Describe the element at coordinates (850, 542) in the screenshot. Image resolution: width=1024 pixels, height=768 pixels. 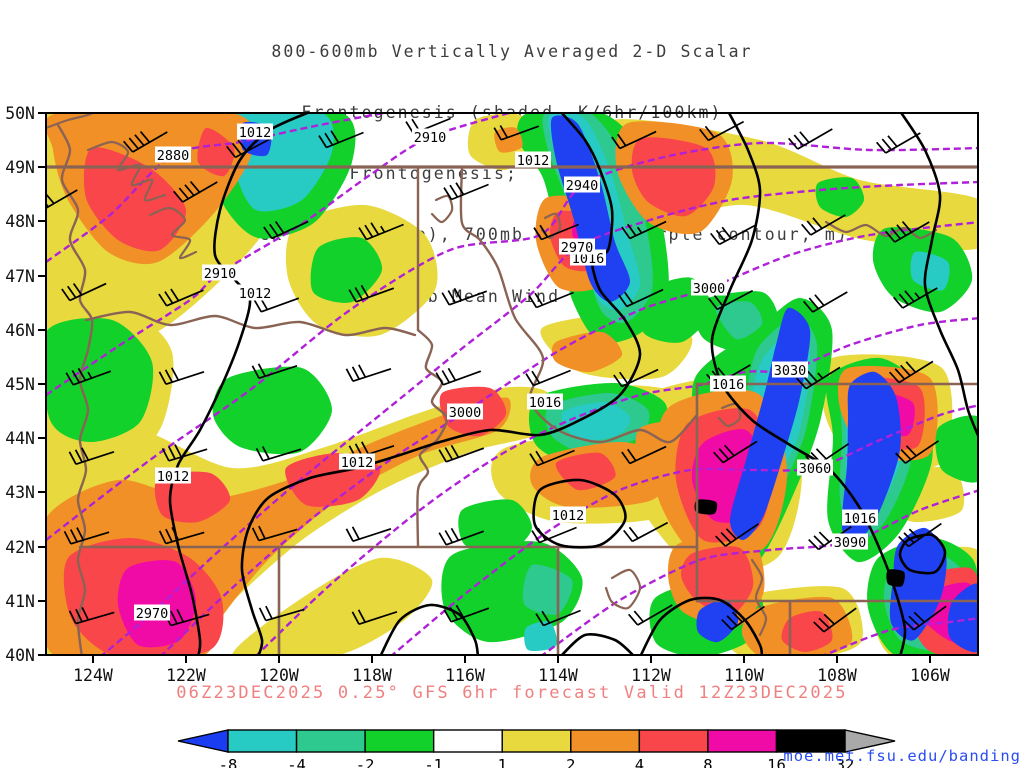
I see `contour-label: 3090` at that location.